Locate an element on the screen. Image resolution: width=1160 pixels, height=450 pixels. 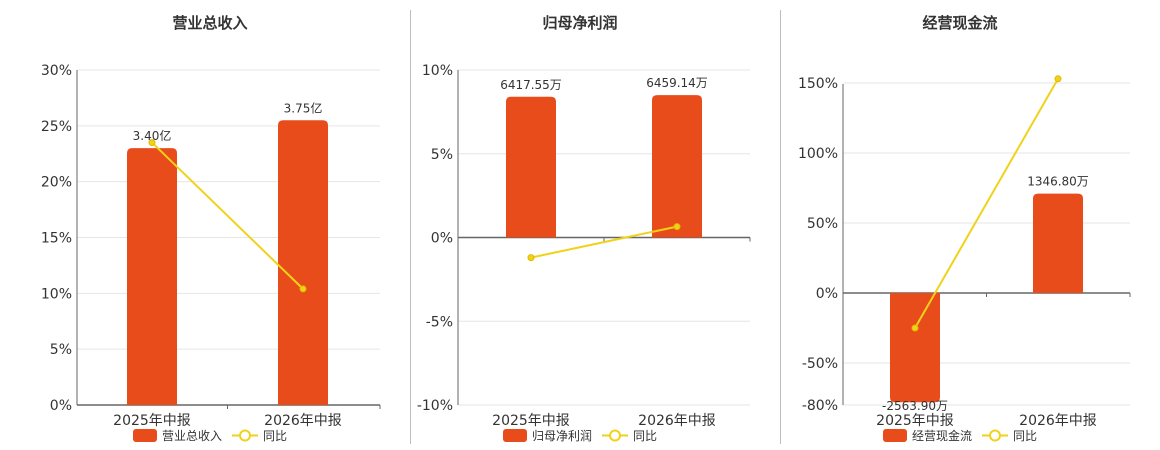
revenue-xtick-label: 2025年中报 is located at coordinates (152, 421).